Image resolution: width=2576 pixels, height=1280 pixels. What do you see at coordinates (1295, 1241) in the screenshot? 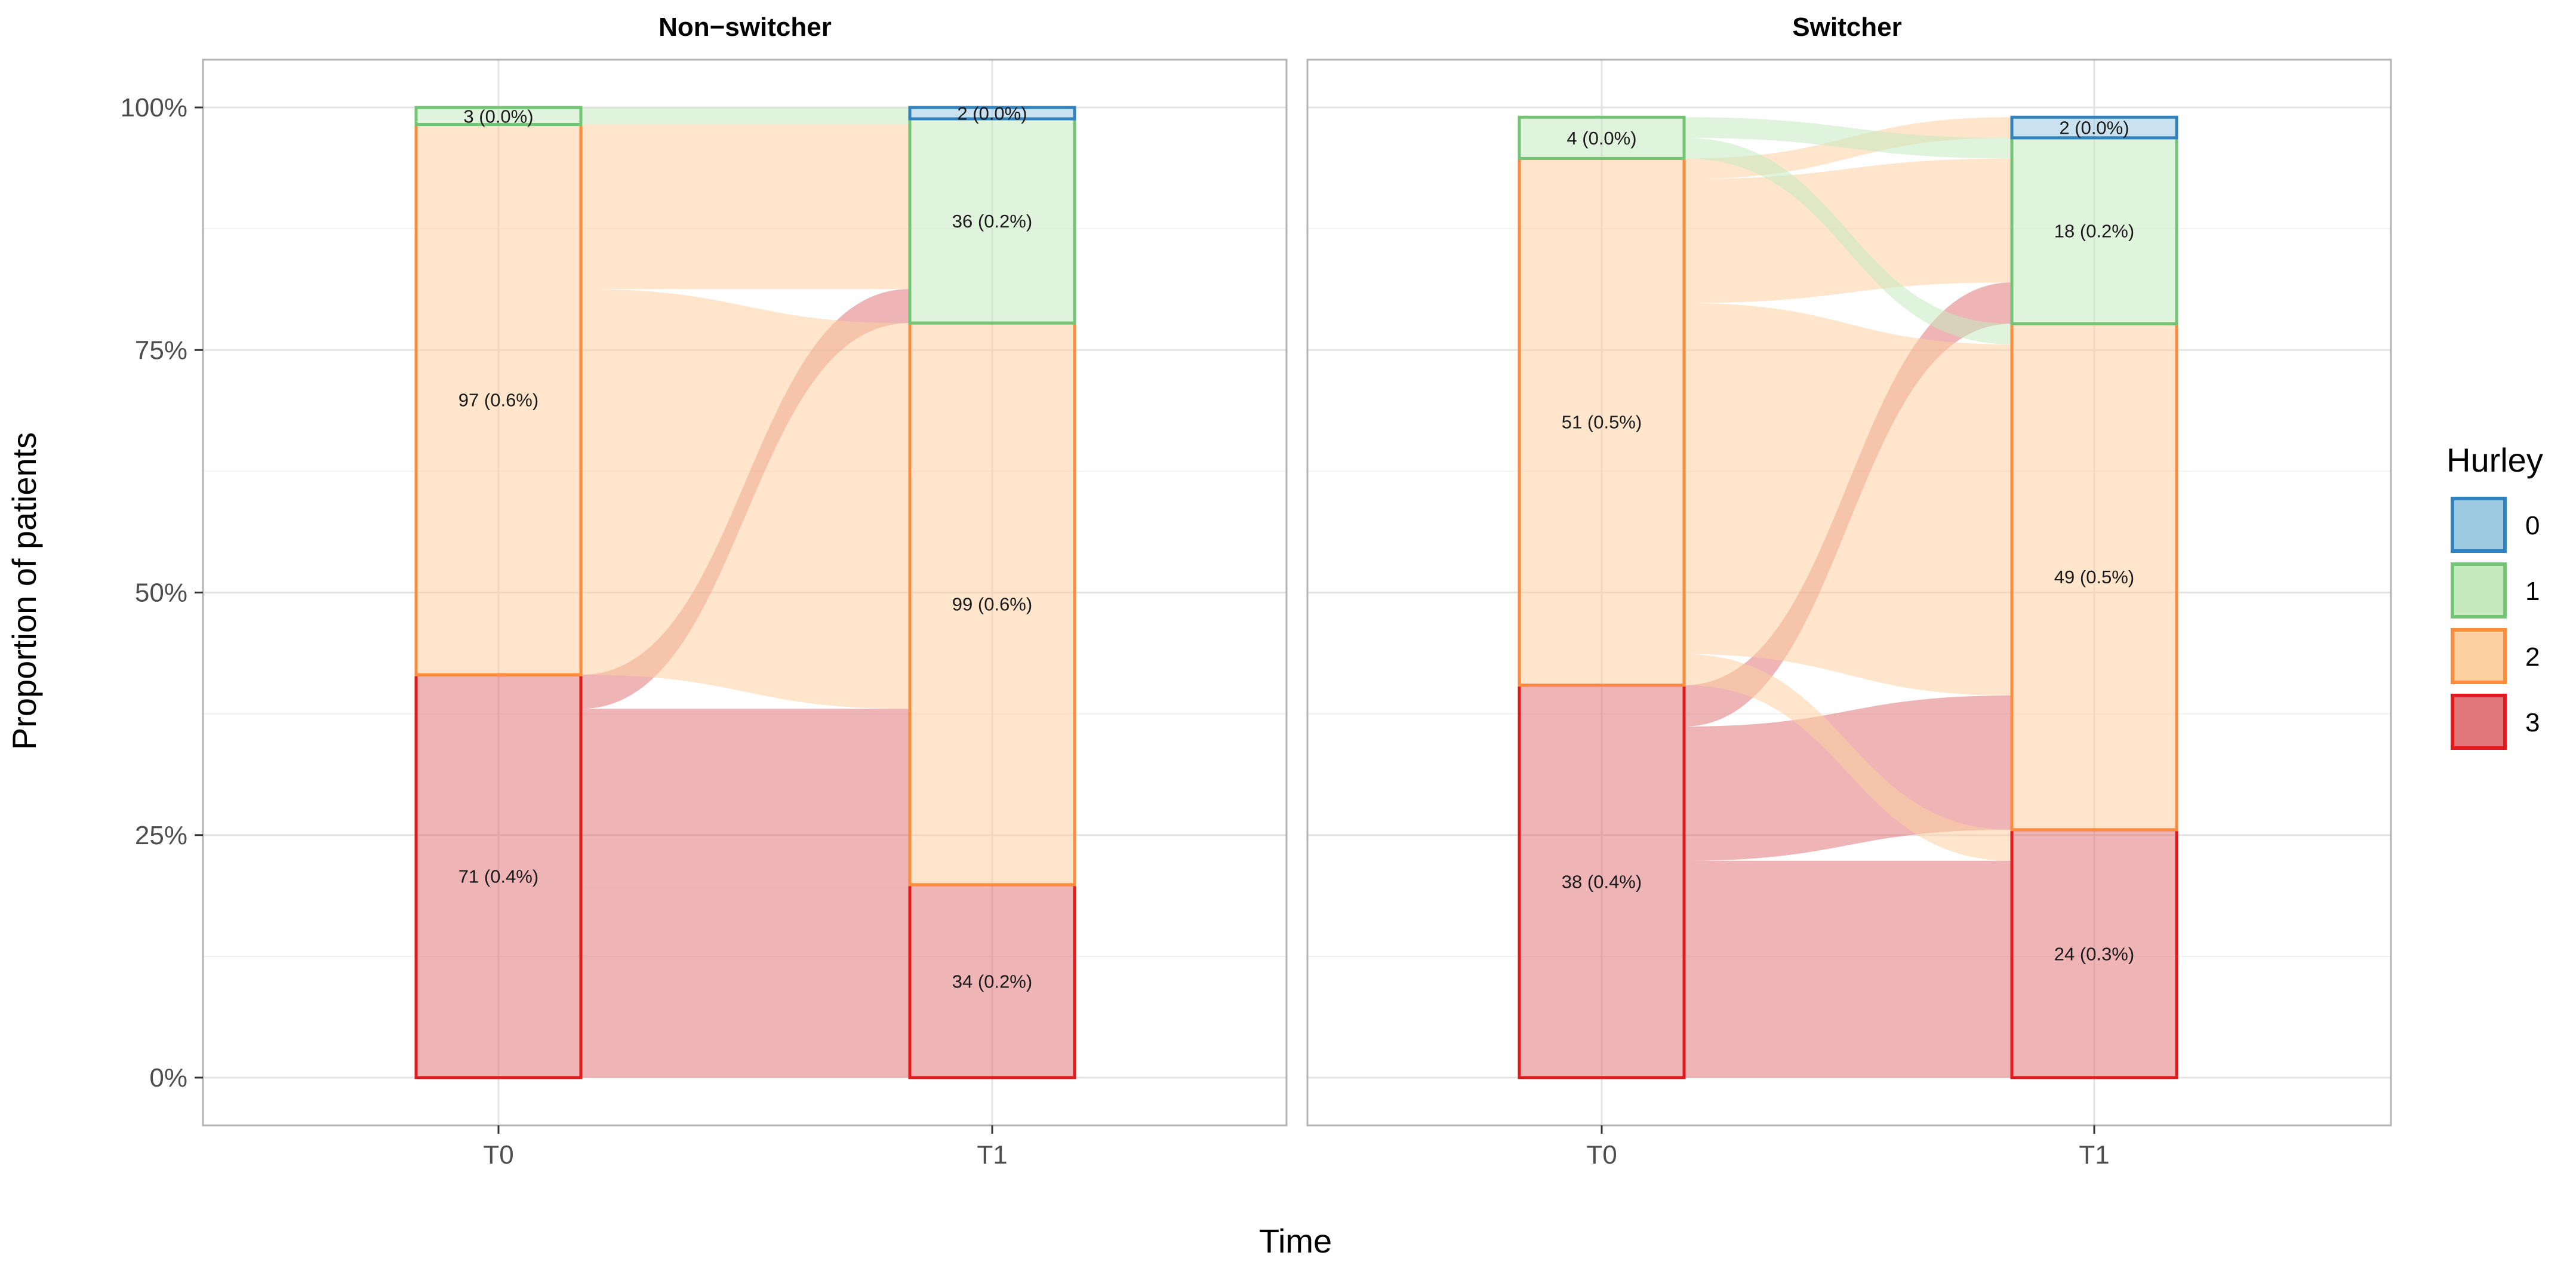
I see `x-axis-title: Time` at bounding box center [1295, 1241].